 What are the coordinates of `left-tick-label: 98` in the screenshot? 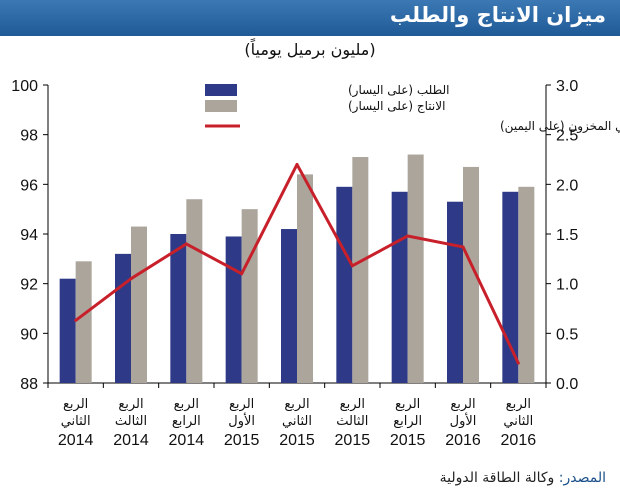 It's located at (29, 136).